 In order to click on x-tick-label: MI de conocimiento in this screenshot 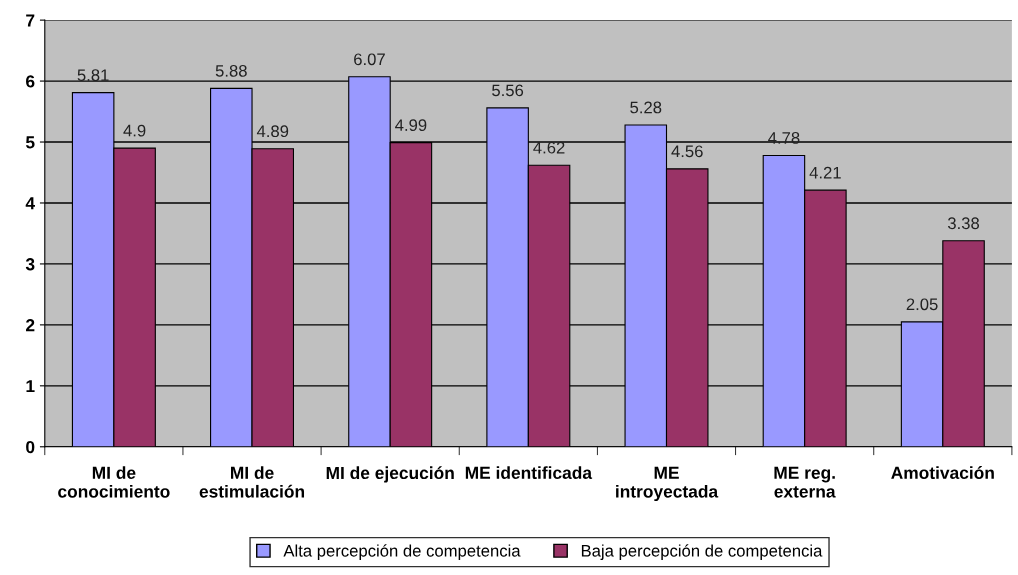, I will do `click(114, 482)`.